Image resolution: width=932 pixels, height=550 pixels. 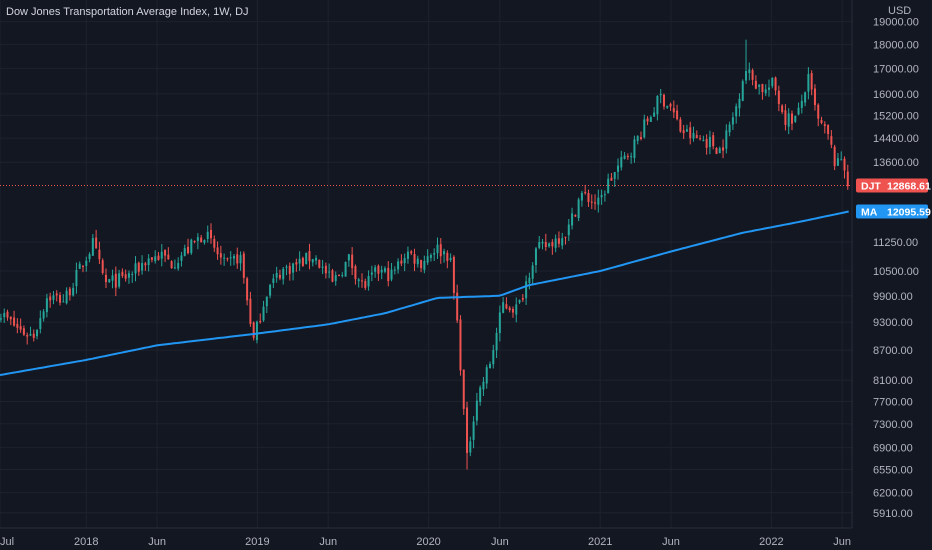 What do you see at coordinates (893, 425) in the screenshot?
I see `y-tick-label: 7300.00` at bounding box center [893, 425].